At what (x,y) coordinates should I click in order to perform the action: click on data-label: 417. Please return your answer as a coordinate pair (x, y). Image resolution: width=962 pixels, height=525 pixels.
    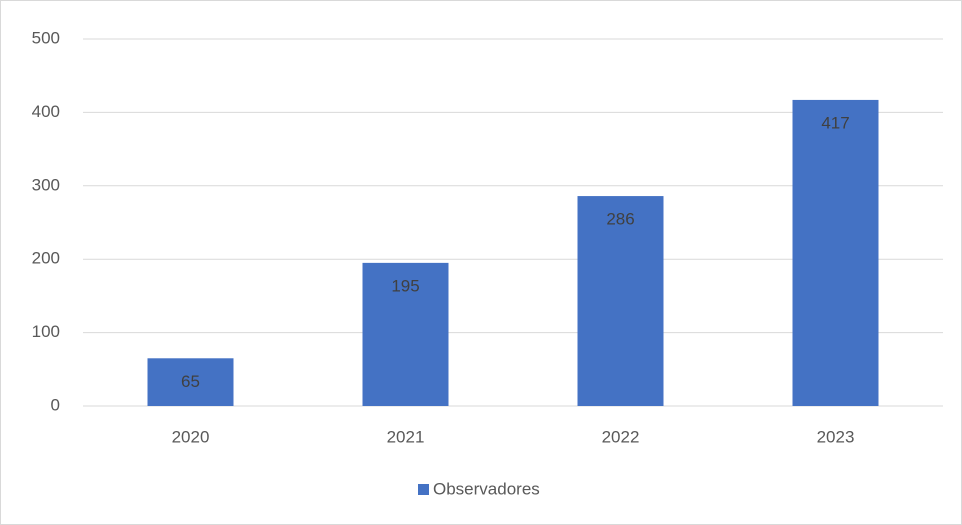
    Looking at the image, I should click on (835, 122).